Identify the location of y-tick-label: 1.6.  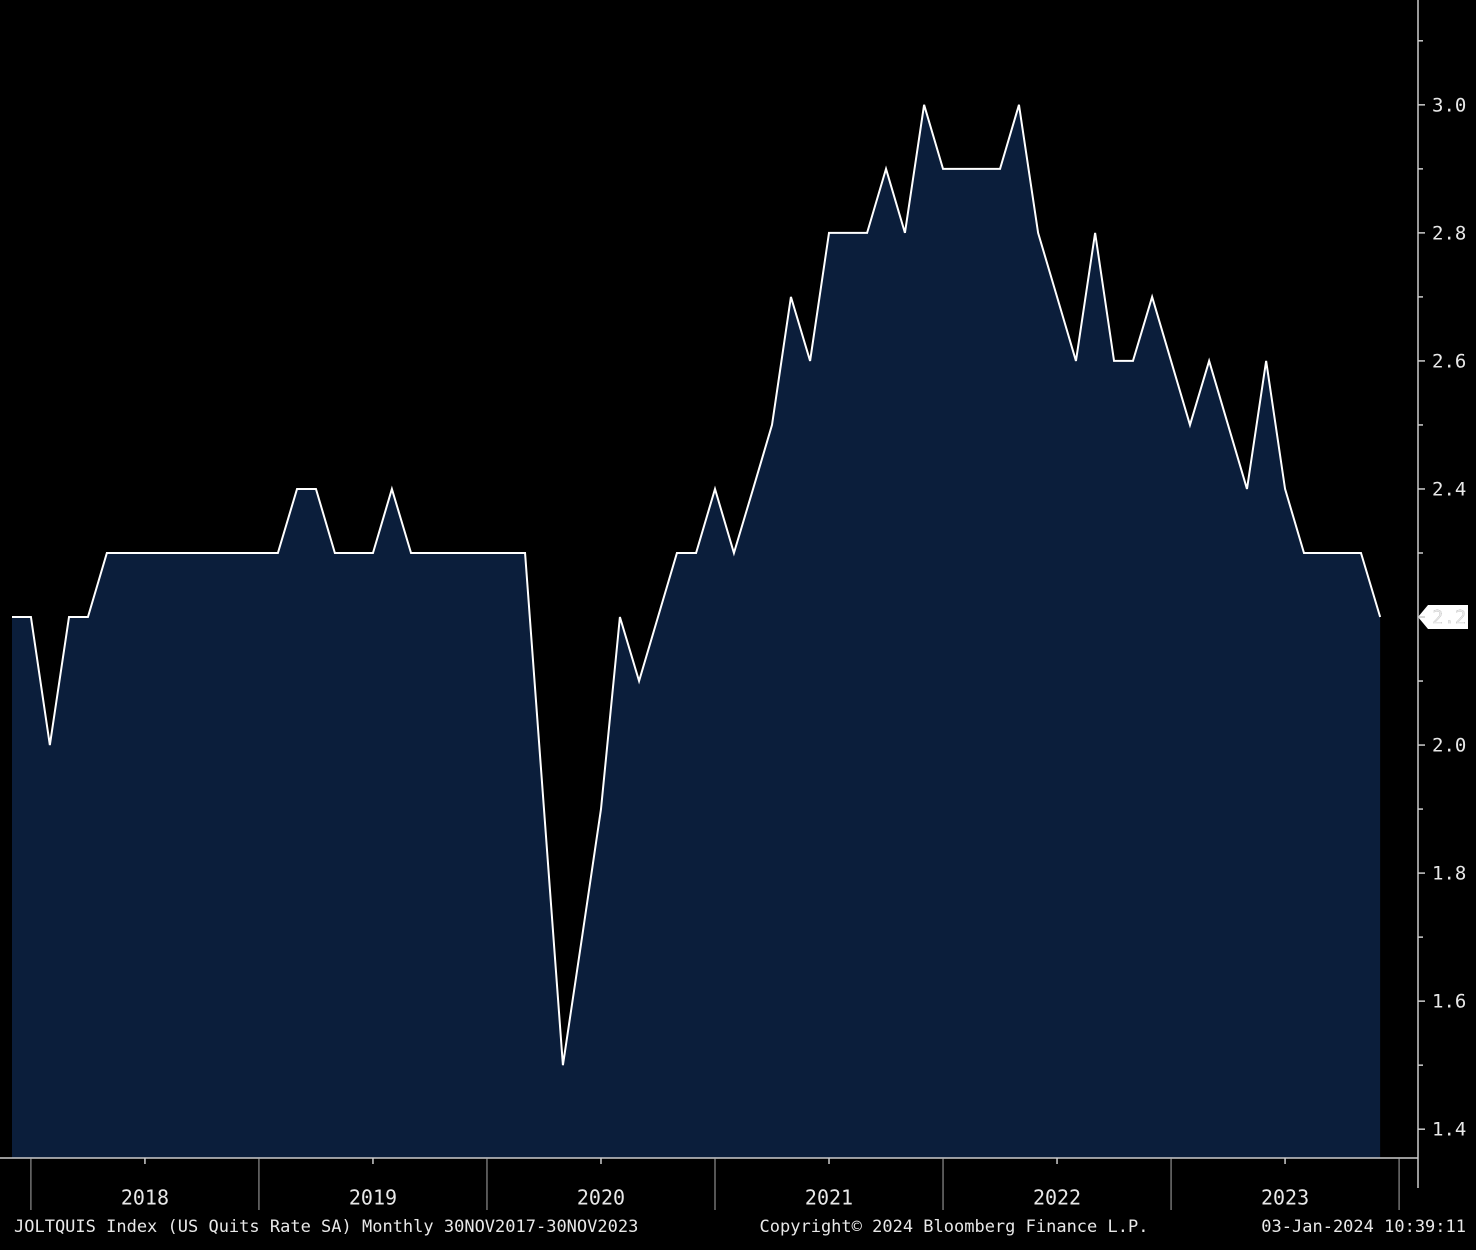
(1449, 1002).